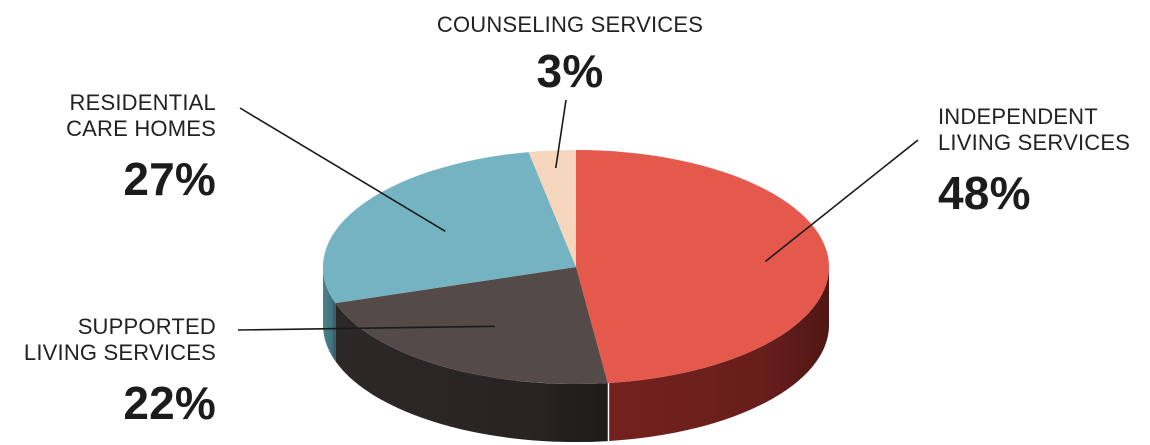 The width and height of the screenshot is (1150, 445). I want to click on slice-percent: 27%, so click(169, 179).